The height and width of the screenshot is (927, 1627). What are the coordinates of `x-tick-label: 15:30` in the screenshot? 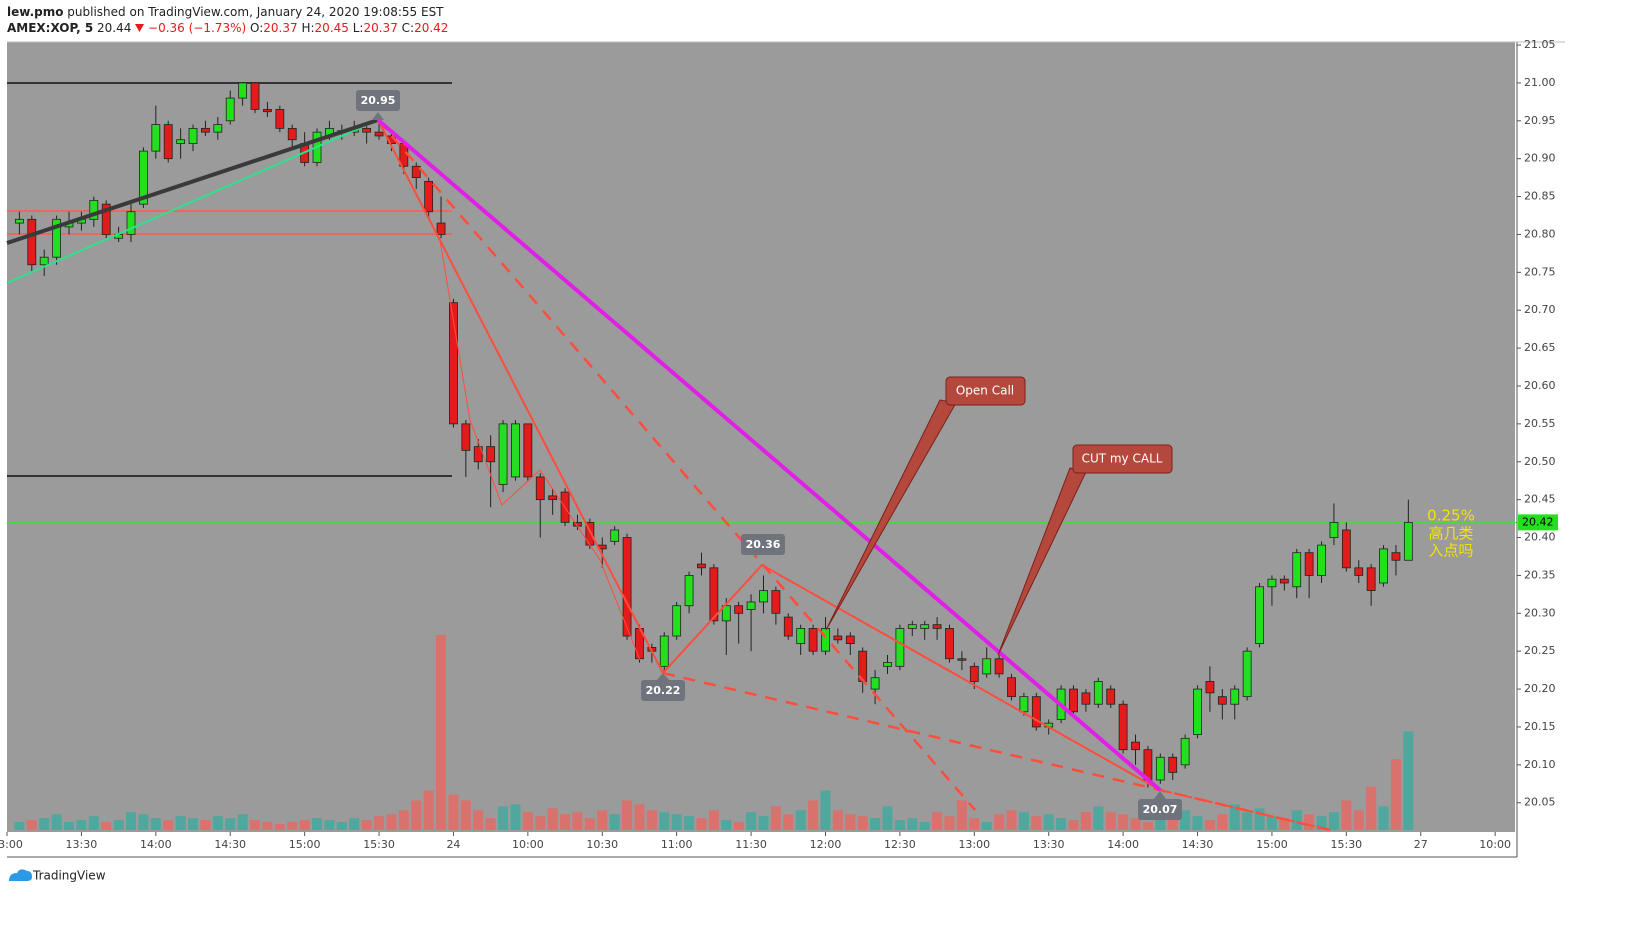 It's located at (379, 844).